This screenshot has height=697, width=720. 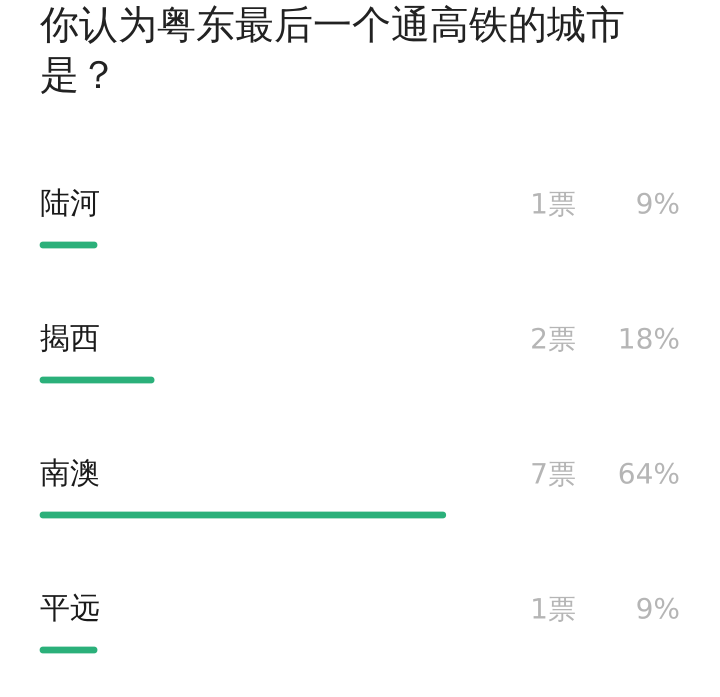 What do you see at coordinates (70, 203) in the screenshot?
I see `y-tick-label: 陆河` at bounding box center [70, 203].